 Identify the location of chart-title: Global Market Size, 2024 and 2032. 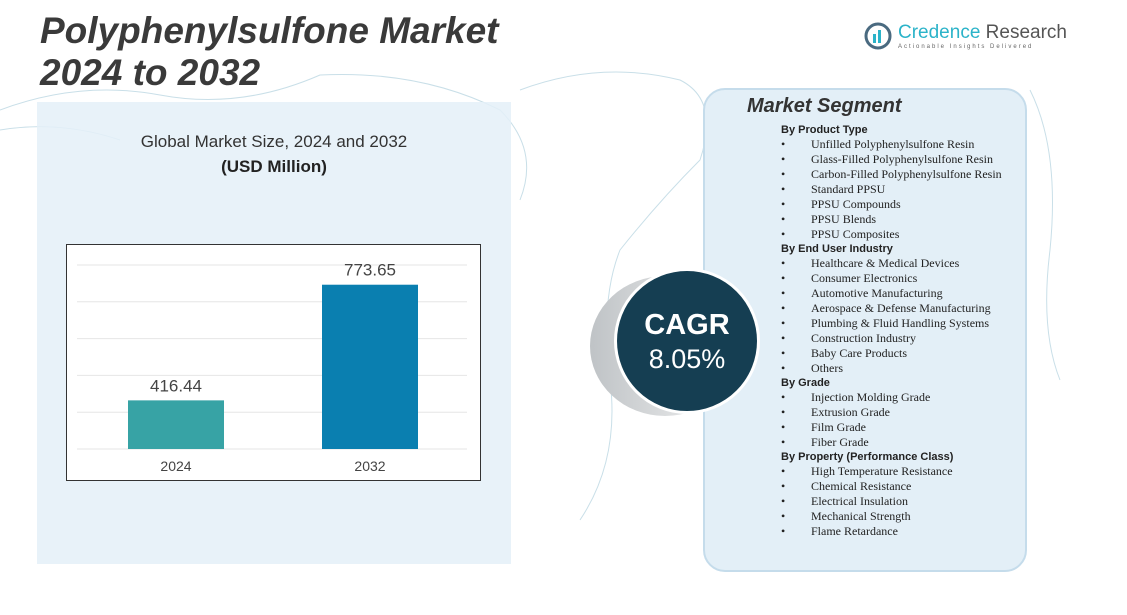
(274, 141).